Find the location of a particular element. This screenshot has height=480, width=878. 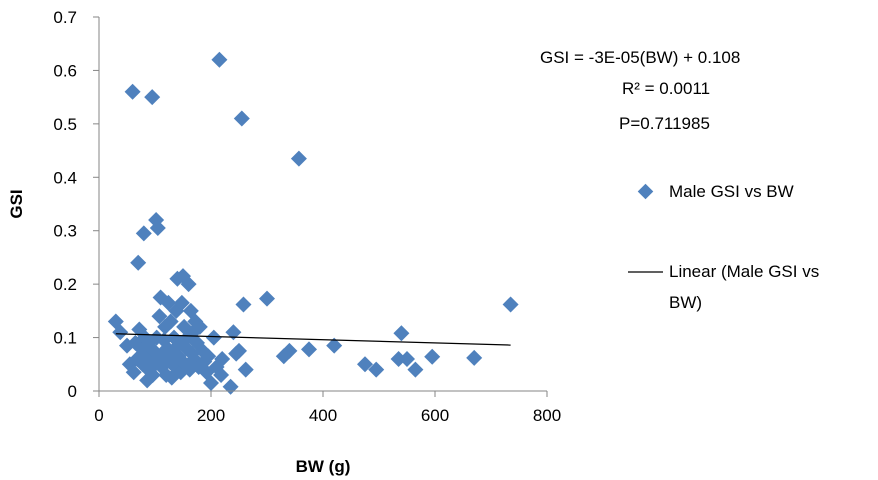

y-tick-label: 0.3 is located at coordinates (65, 231).